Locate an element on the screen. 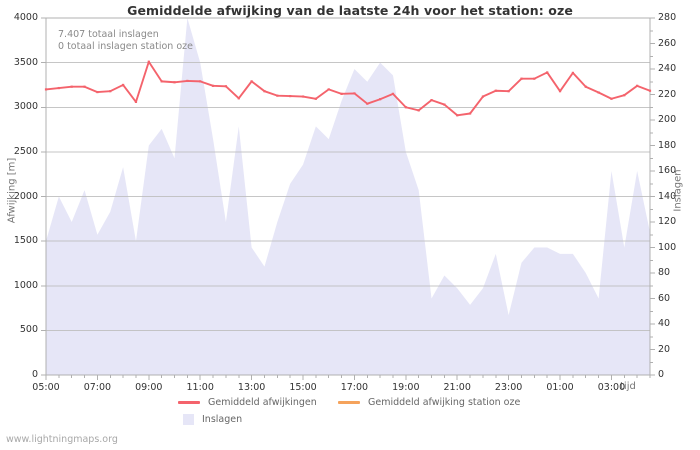  x-tick: 09:00 is located at coordinates (149, 387).